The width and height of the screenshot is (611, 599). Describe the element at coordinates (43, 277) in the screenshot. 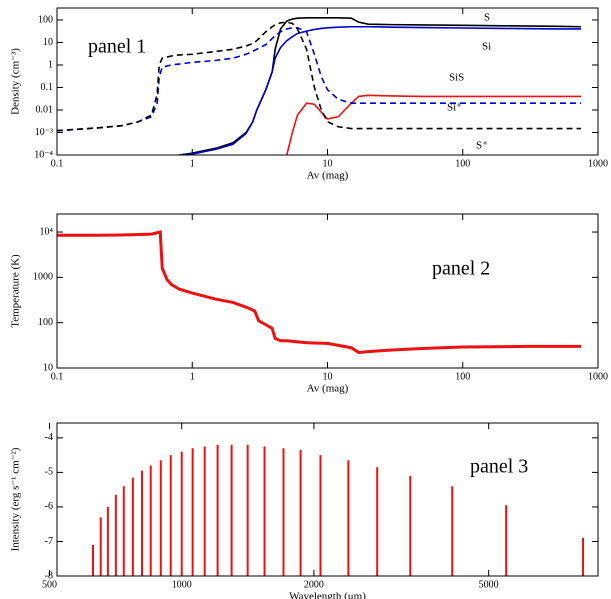

I see `y-tick-label: 1000` at that location.